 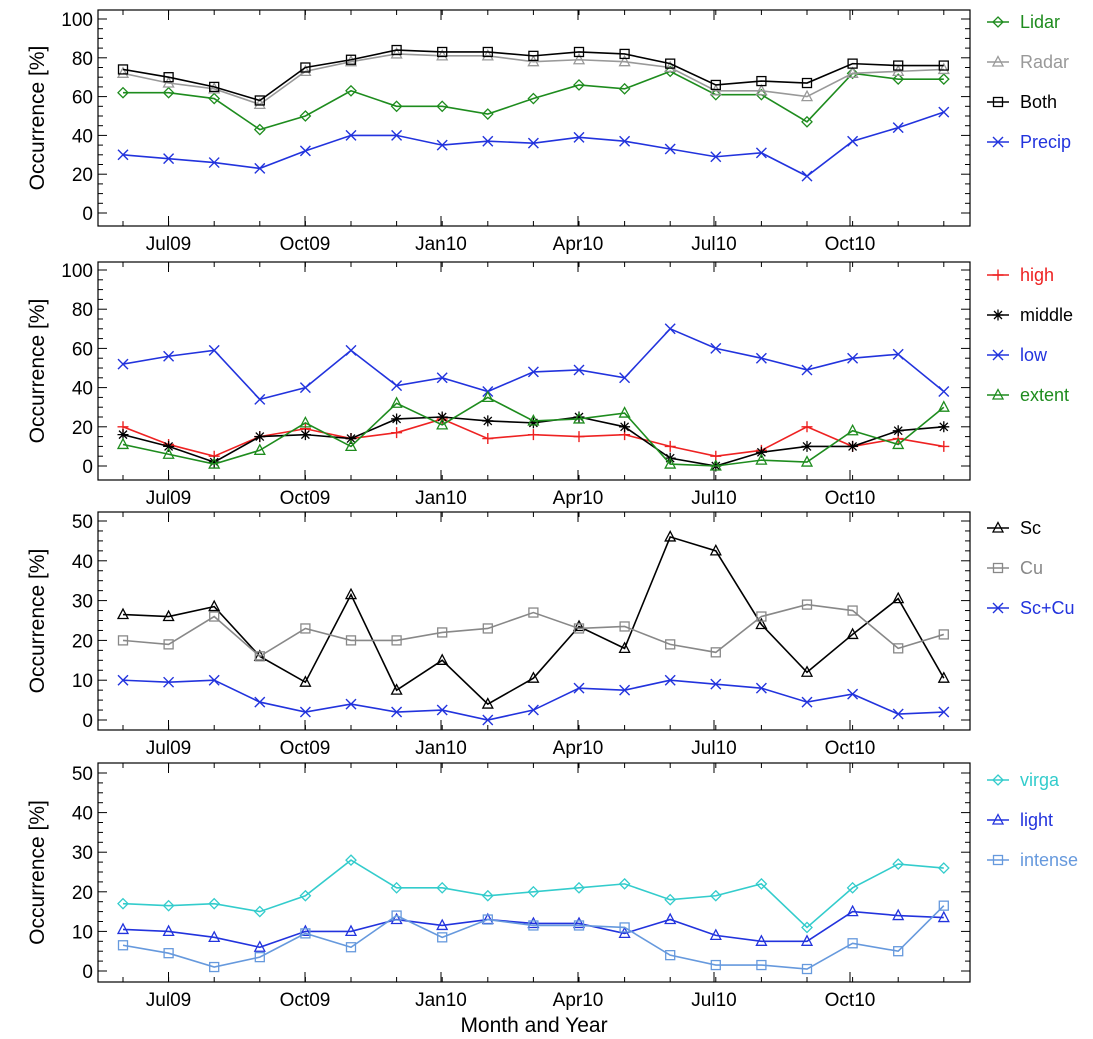 I want to click on series-Lidar, so click(x=533, y=100).